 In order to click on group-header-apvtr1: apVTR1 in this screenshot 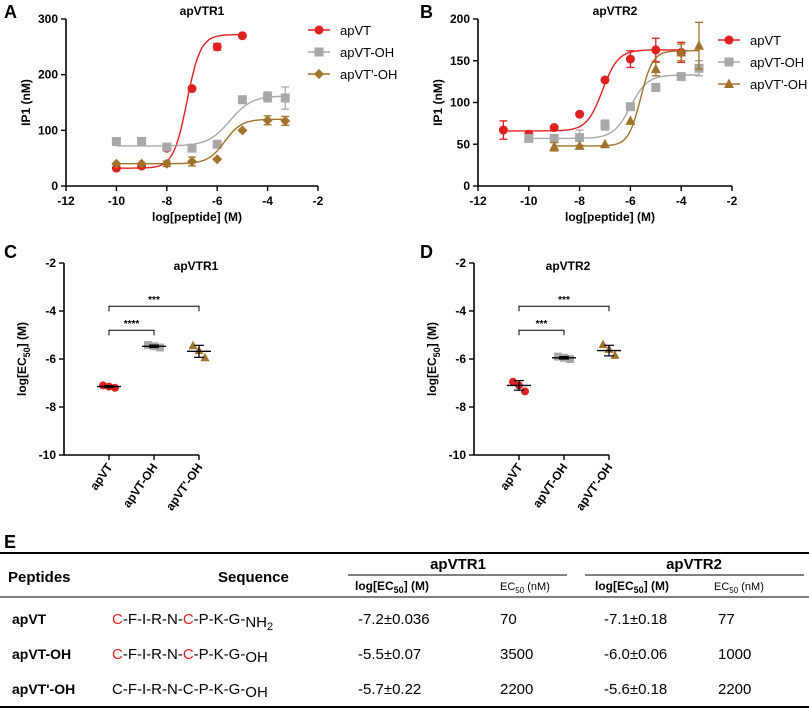, I will do `click(458, 564)`.